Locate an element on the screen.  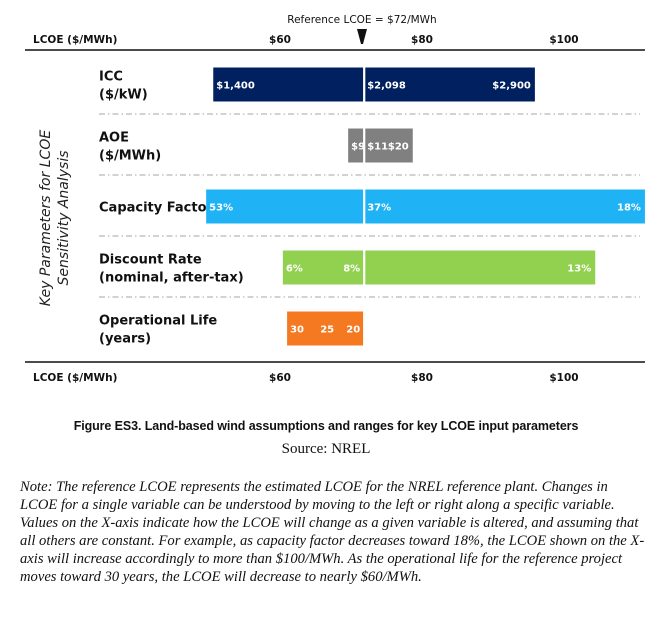
bar-value-label: 8% is located at coordinates (351, 269).